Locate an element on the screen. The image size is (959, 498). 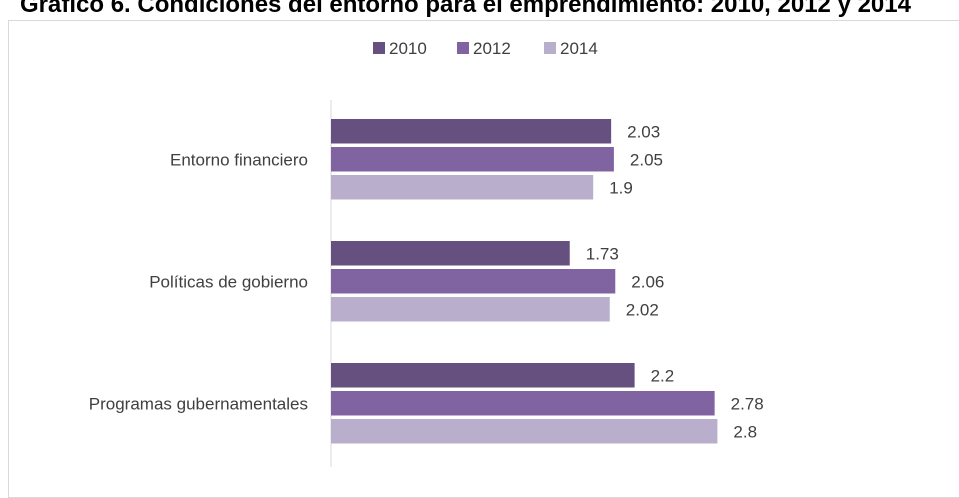
category-label-politicas-de-gobierno: Políticas de gobierno is located at coordinates (228, 281).